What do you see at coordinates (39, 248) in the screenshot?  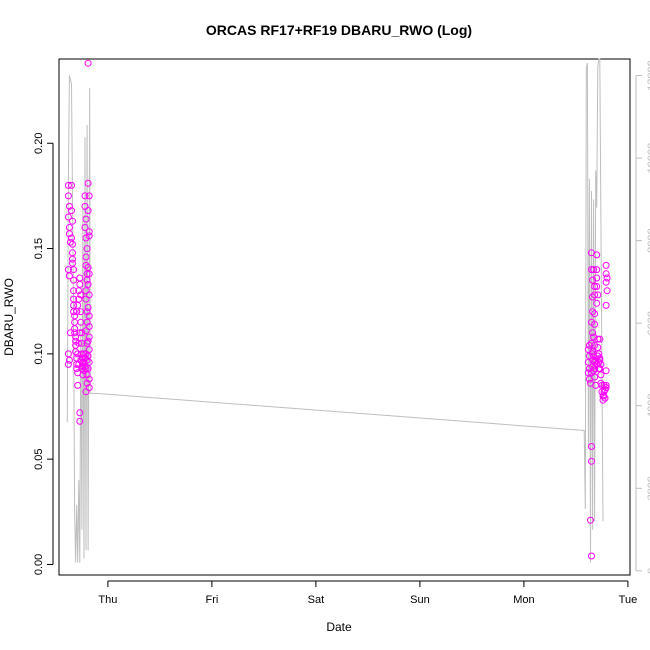 I see `y-tick-label: 0.15` at bounding box center [39, 248].